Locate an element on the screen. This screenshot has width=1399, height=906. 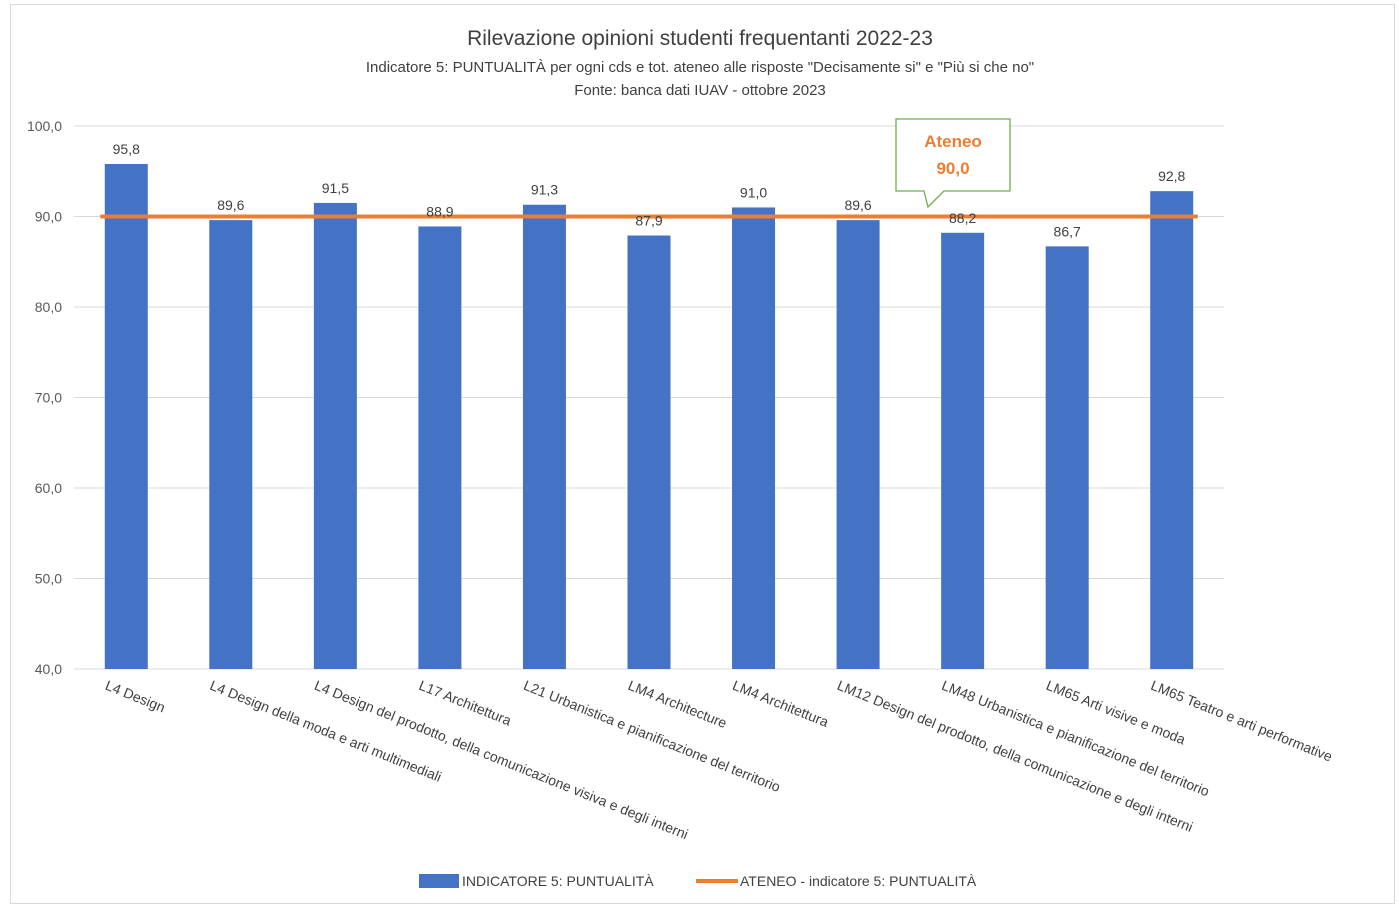
data-label: 91,5 is located at coordinates (335, 188).